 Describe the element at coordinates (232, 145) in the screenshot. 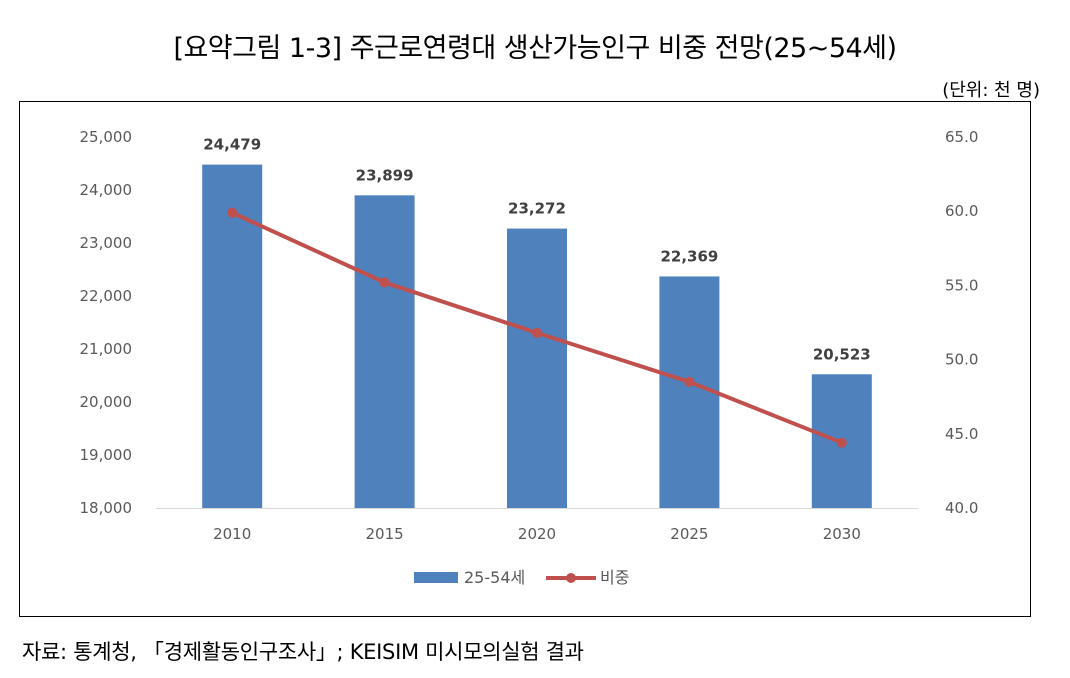

I see `bar-data-label: 24,479` at that location.